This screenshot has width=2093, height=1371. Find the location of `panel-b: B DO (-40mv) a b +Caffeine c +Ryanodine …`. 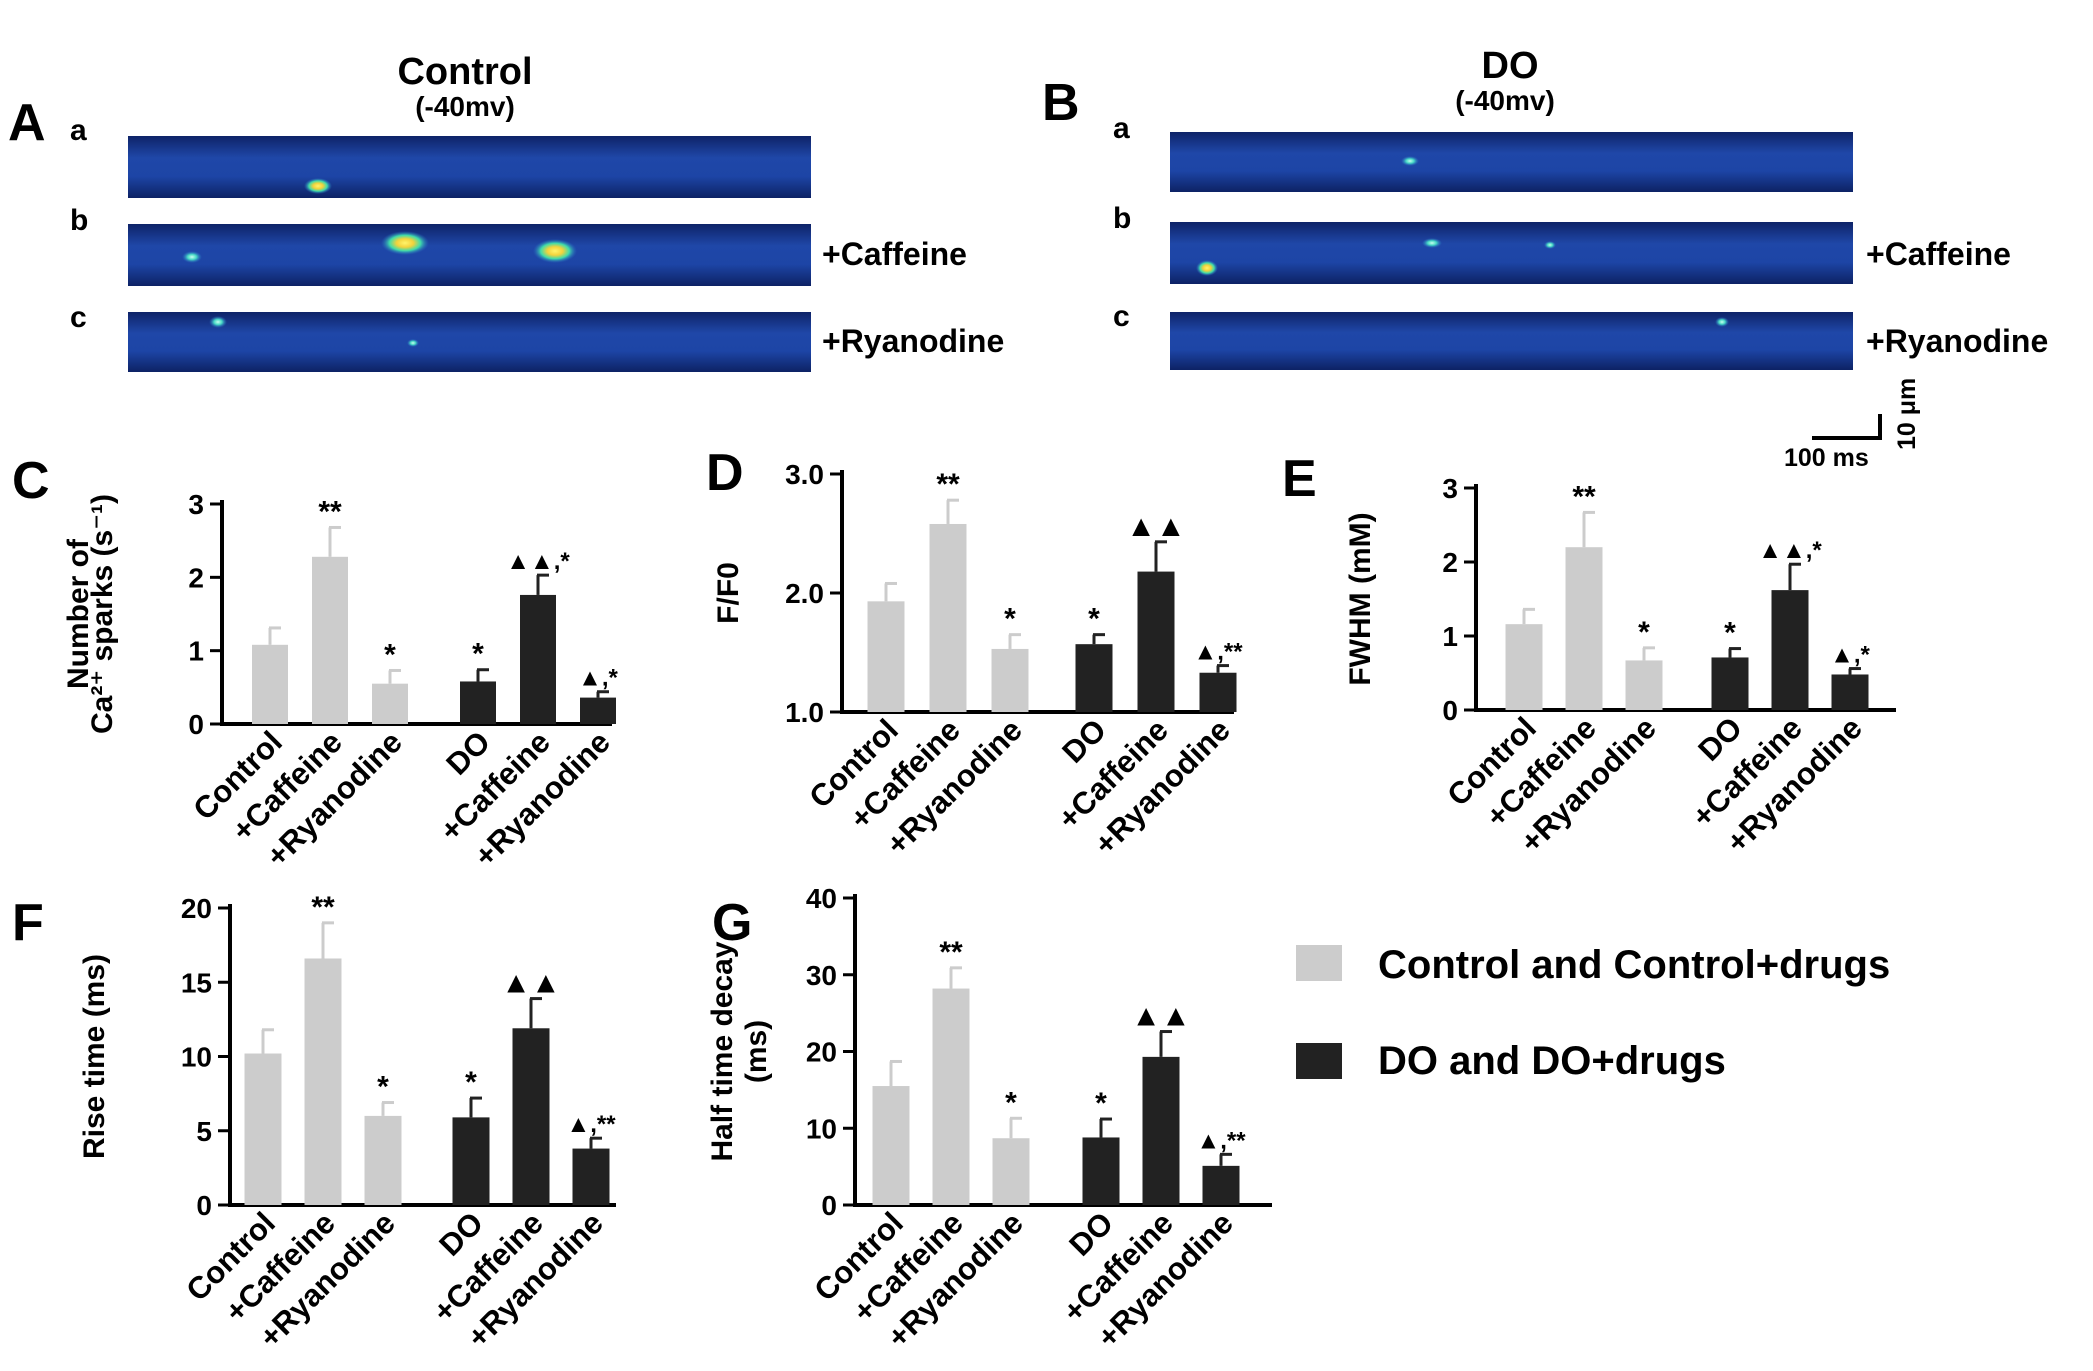

panel-b: B DO (-40mv) a b +Caffeine c +Ryanodine … is located at coordinates (1545, 258).